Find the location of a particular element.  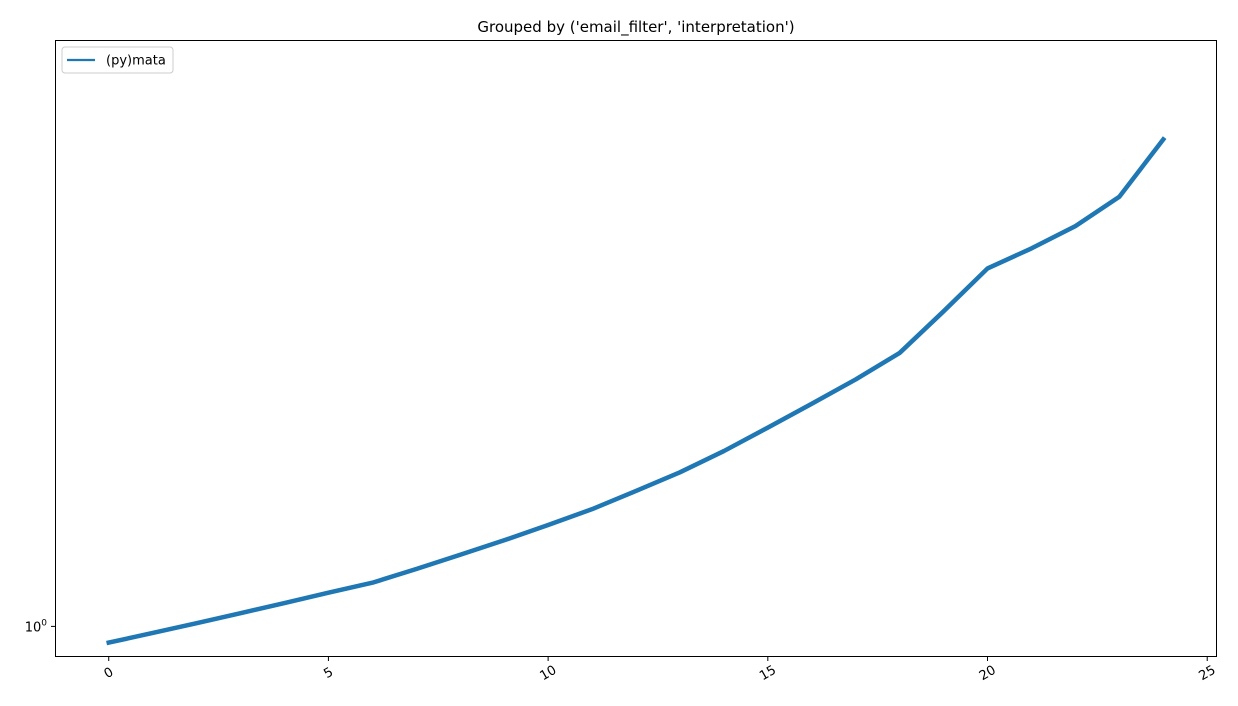

x-tick-label: 15 is located at coordinates (768, 673).